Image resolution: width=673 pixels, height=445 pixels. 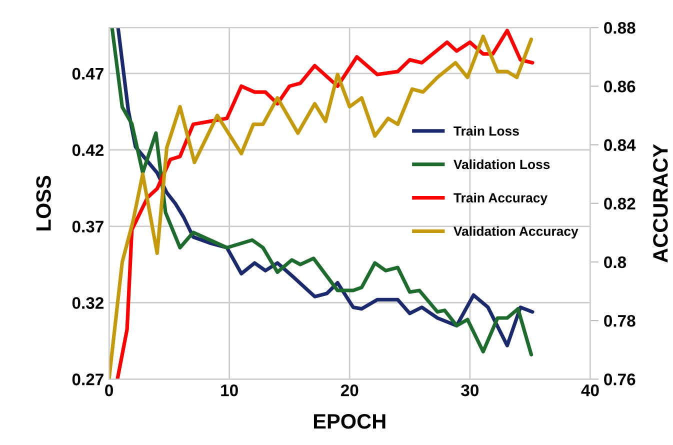 I want to click on y-tick-label: 0.47, so click(x=88, y=74).